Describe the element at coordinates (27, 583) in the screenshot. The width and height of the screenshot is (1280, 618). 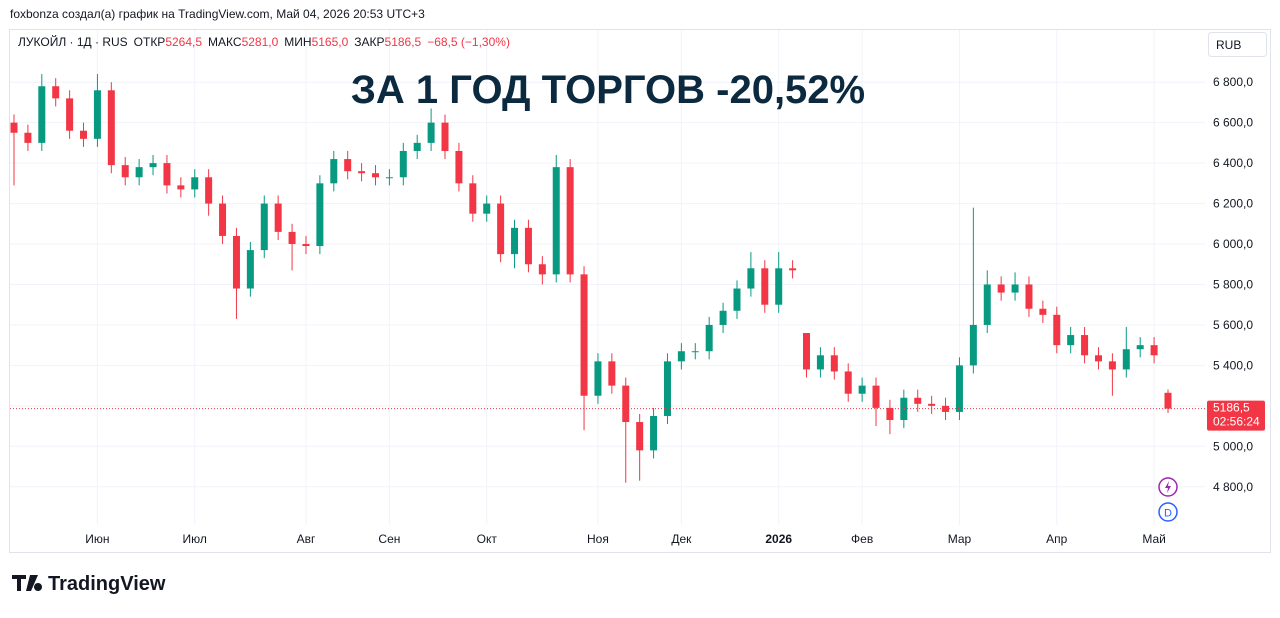
I see `brand-logo` at that location.